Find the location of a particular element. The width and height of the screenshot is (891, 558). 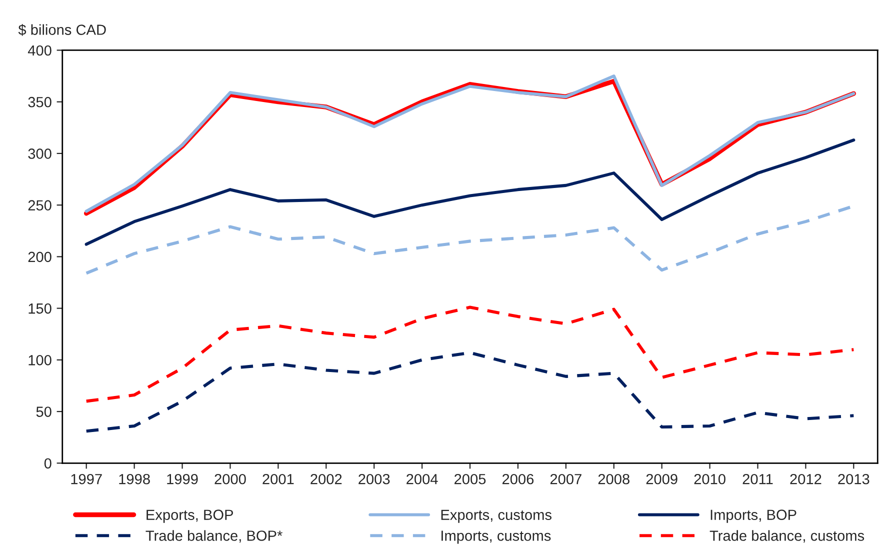

x-tick-label: 2009 is located at coordinates (662, 479).